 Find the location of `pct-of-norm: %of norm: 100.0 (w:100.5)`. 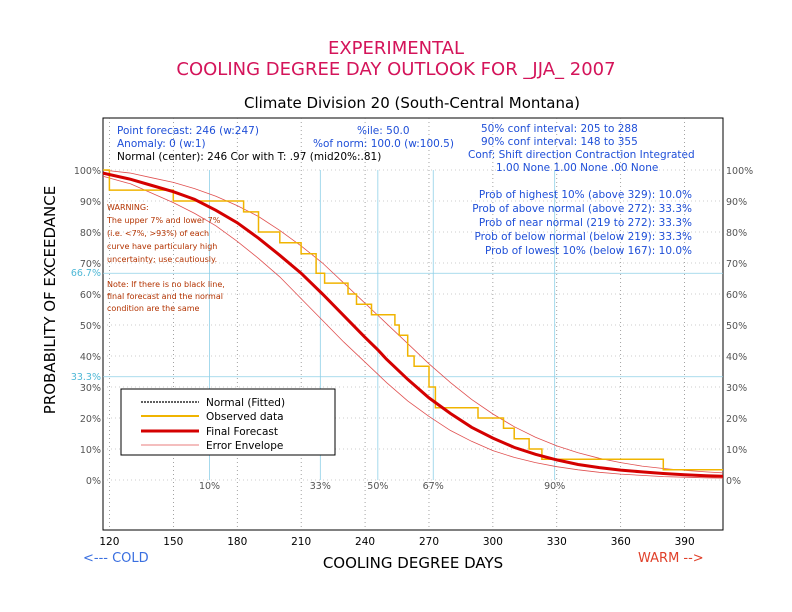

pct-of-norm: %of norm: 100.0 (w:100.5) is located at coordinates (383, 144).